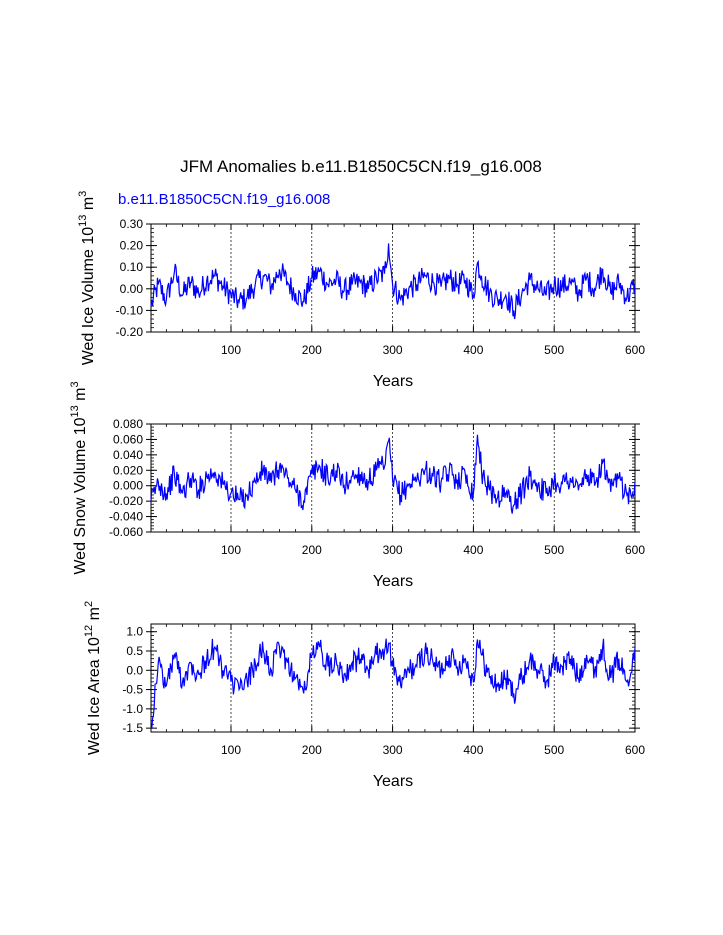 The width and height of the screenshot is (723, 935). I want to click on y-axis-label: Wed Snow Volume 1013 m3, so click(79, 477).